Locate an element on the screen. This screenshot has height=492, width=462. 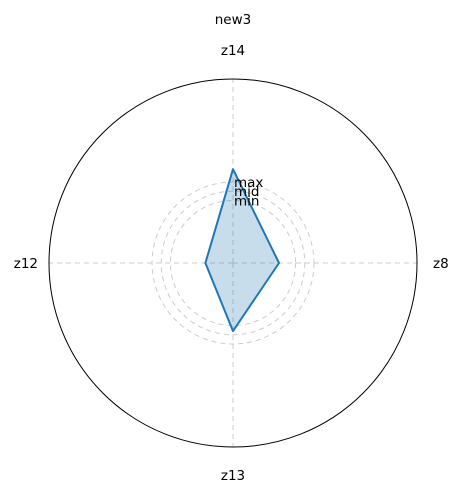
ring-label-min: min is located at coordinates (246, 201).